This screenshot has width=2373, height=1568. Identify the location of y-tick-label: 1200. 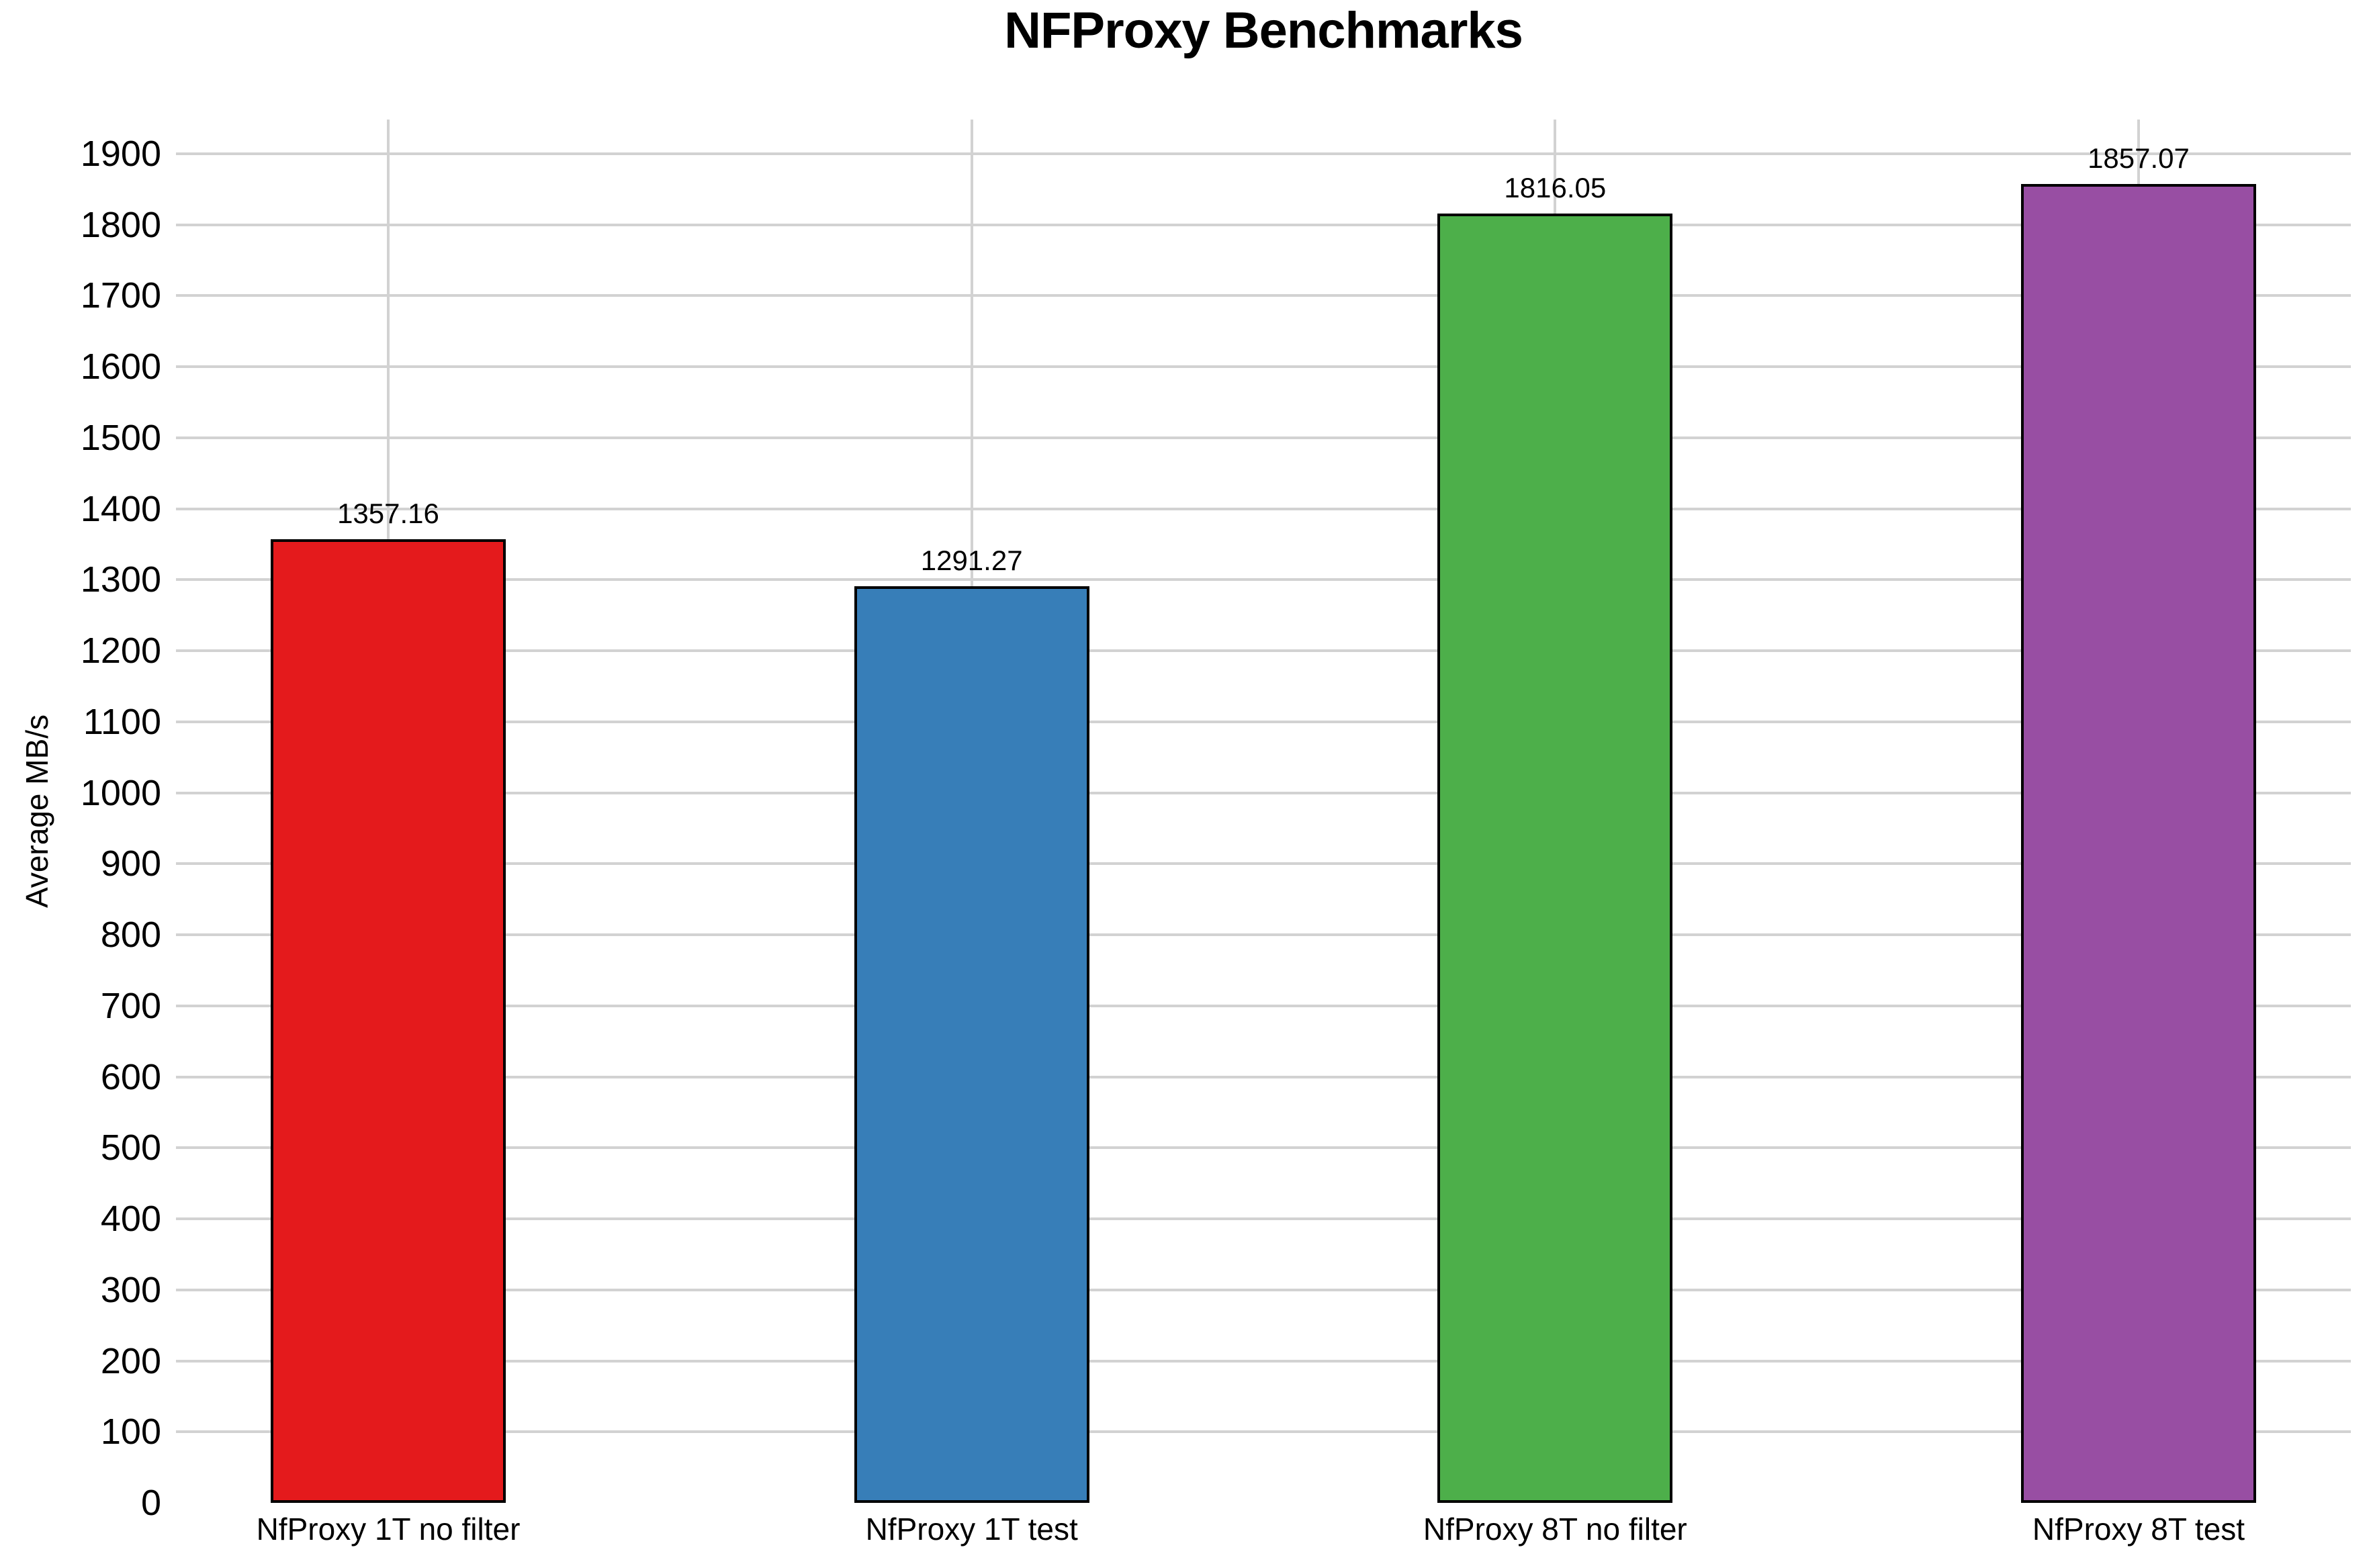
(120, 651).